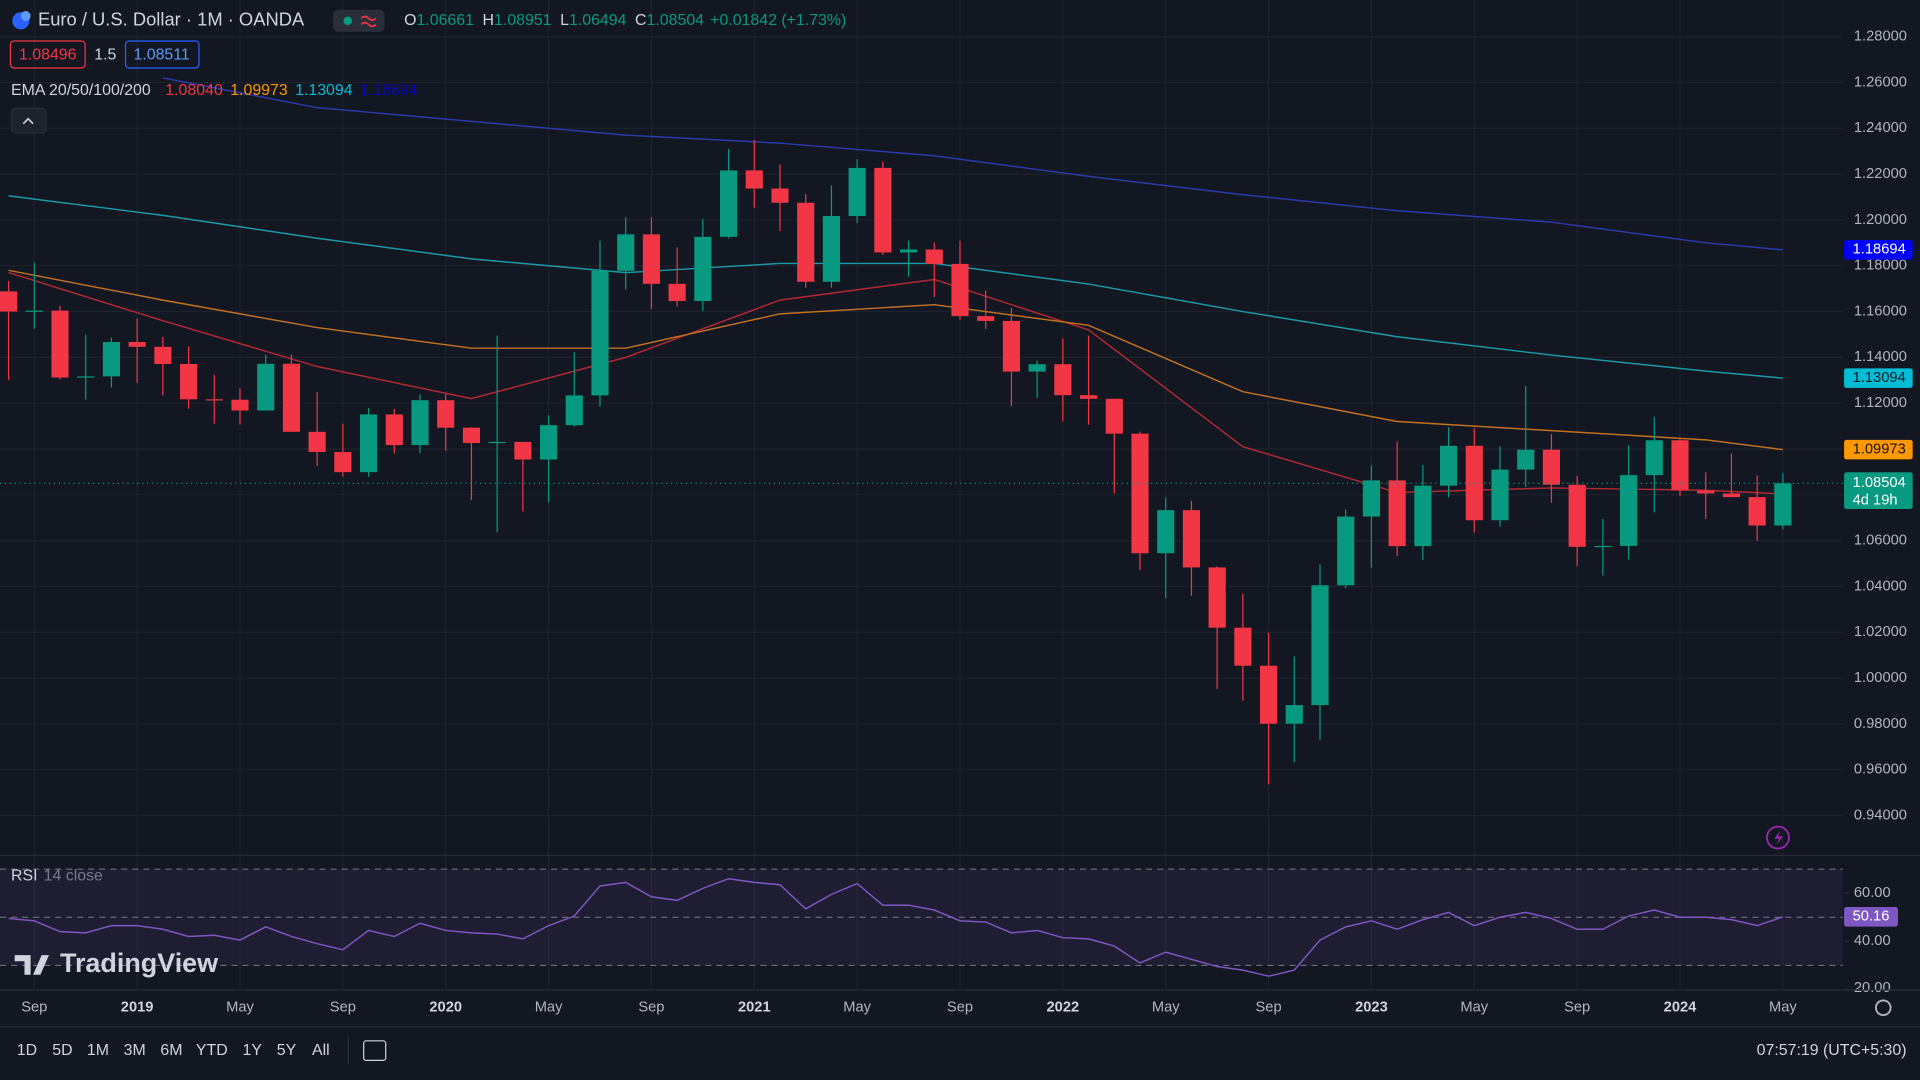 Image resolution: width=1920 pixels, height=1080 pixels. I want to click on range-button: YTD, so click(212, 1050).